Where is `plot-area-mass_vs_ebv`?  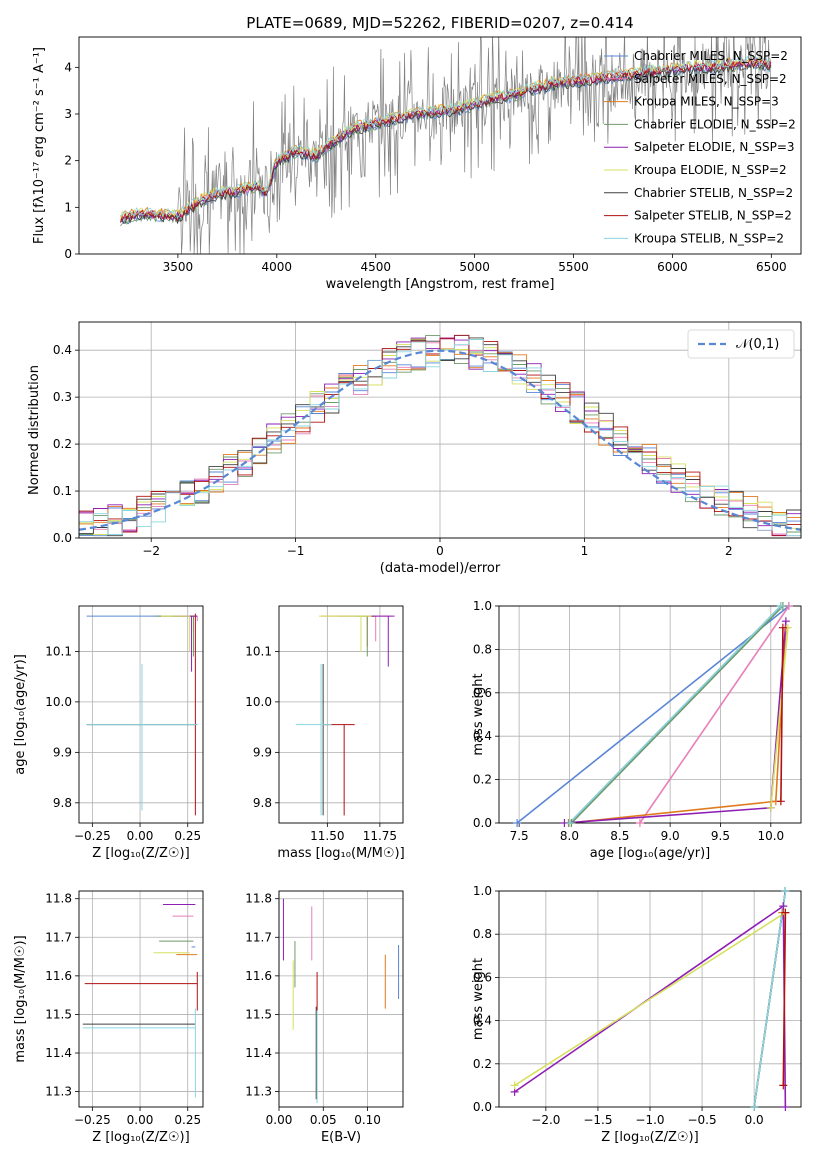
plot-area-mass_vs_ebv is located at coordinates (341, 1001).